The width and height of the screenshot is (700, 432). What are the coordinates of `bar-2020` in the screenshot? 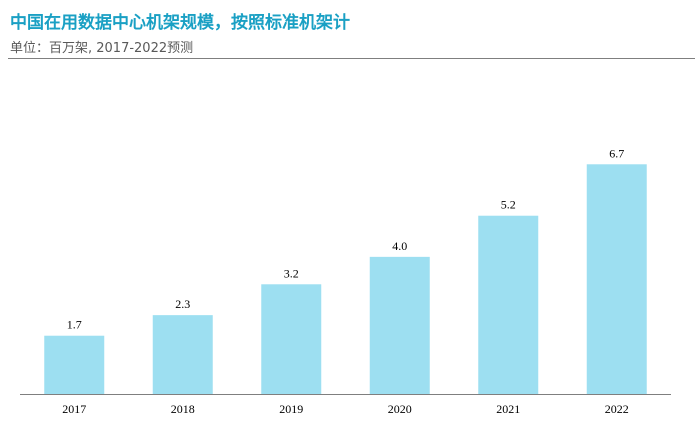 It's located at (399, 325).